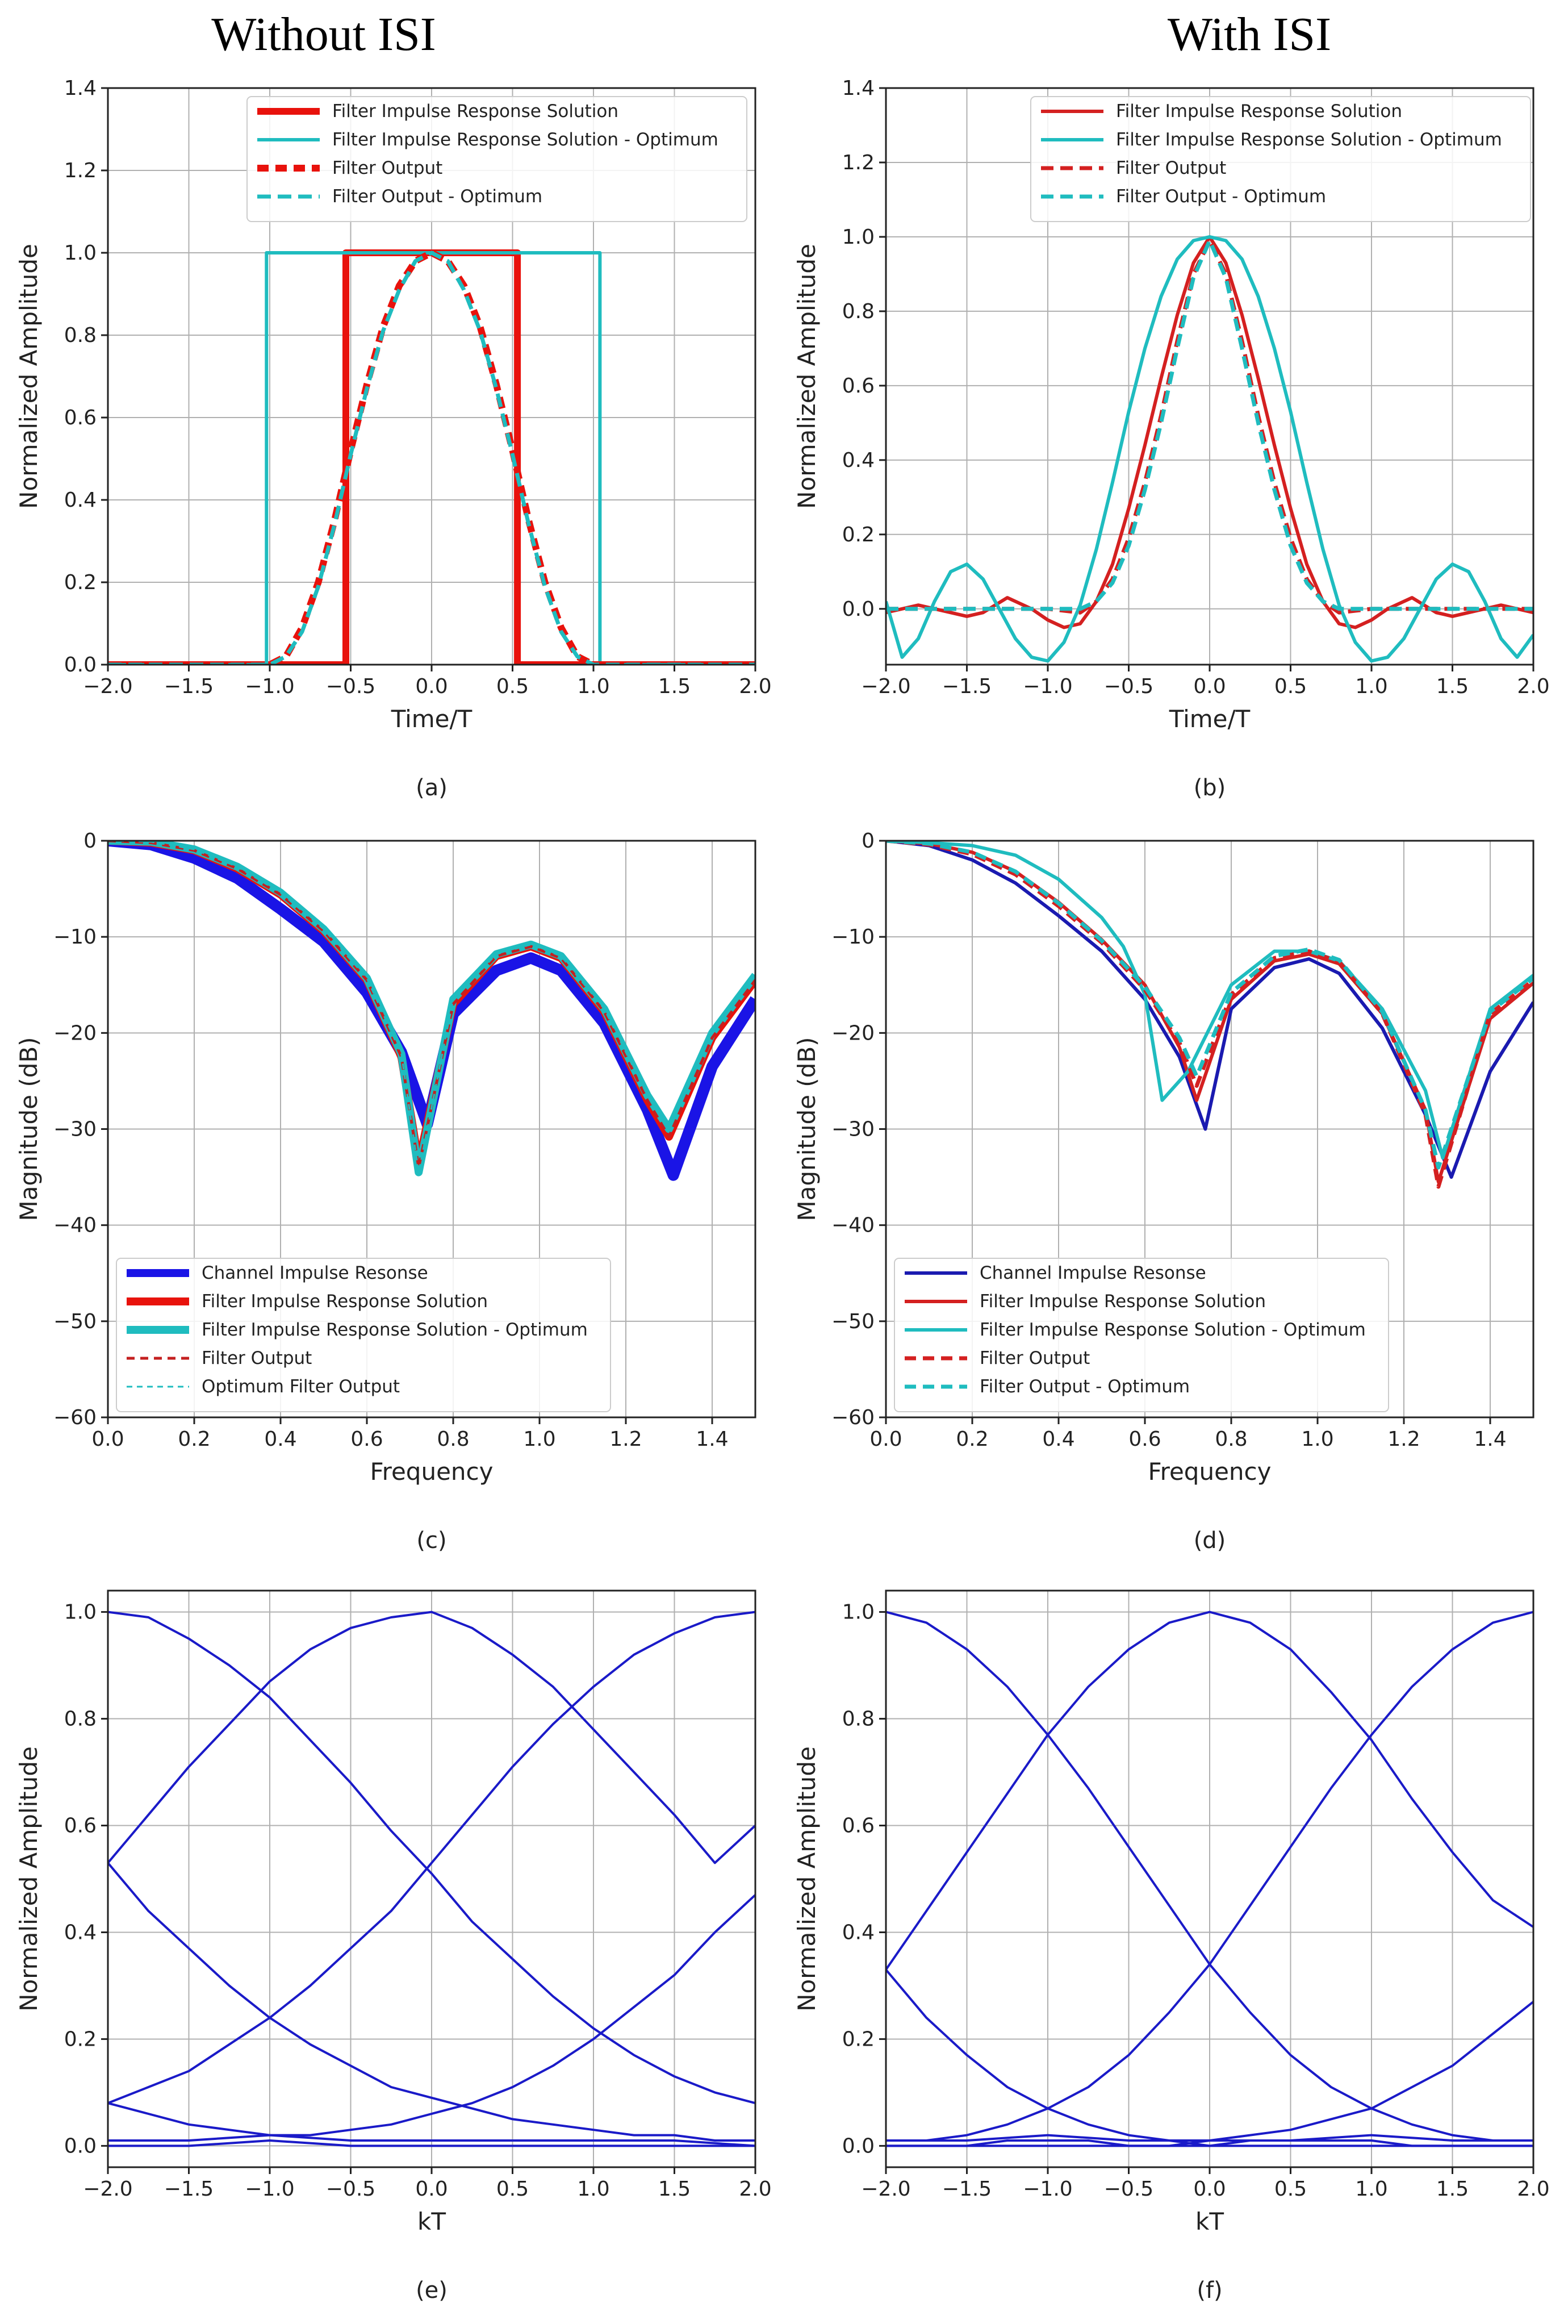  I want to click on x-tick-label: 2.0, so click(1533, 687).